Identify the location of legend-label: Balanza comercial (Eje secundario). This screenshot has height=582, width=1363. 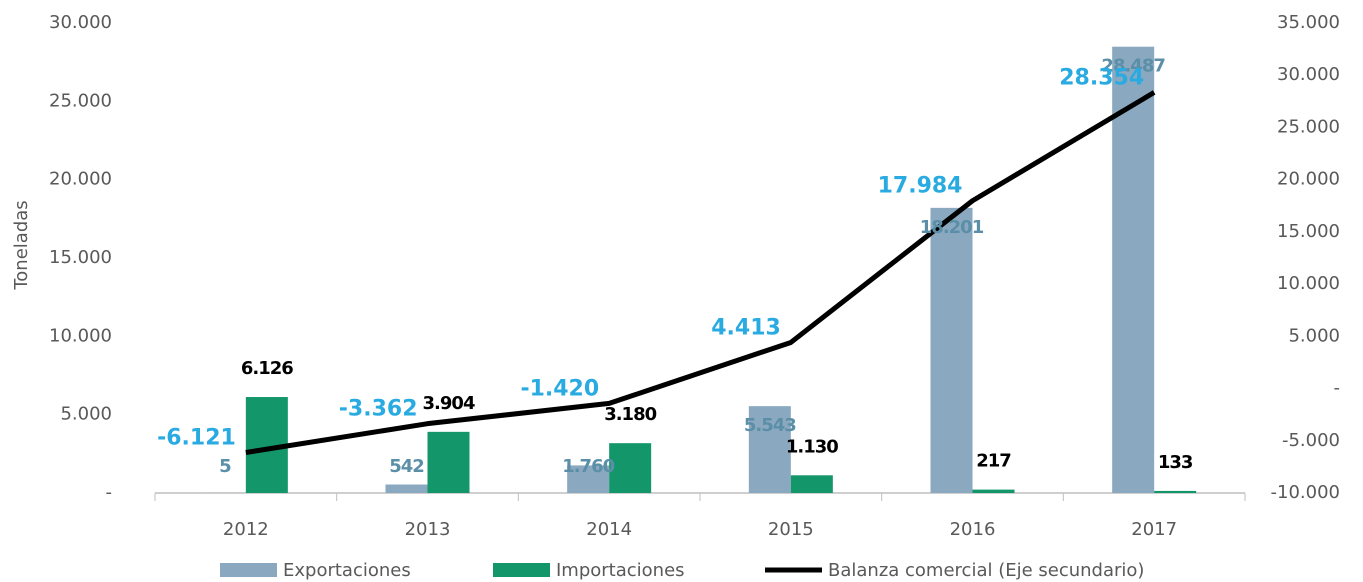
(986, 570).